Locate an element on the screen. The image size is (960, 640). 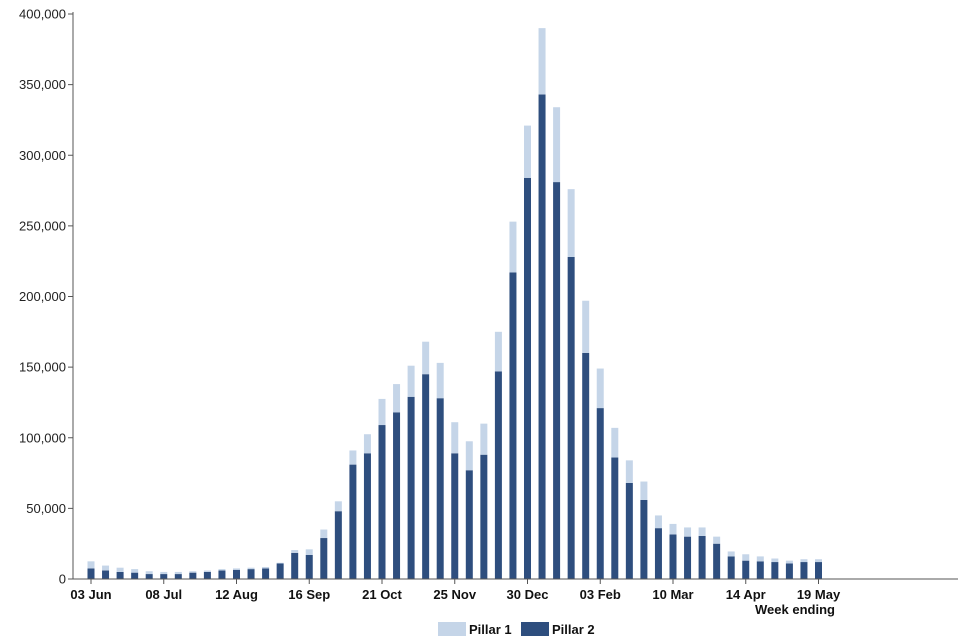
legend-label: Pillar 2 is located at coordinates (573, 629).